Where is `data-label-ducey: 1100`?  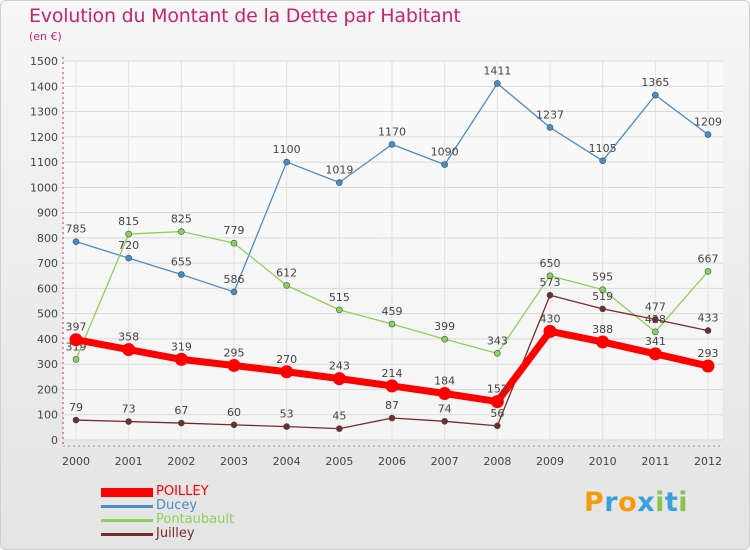 data-label-ducey: 1100 is located at coordinates (287, 149).